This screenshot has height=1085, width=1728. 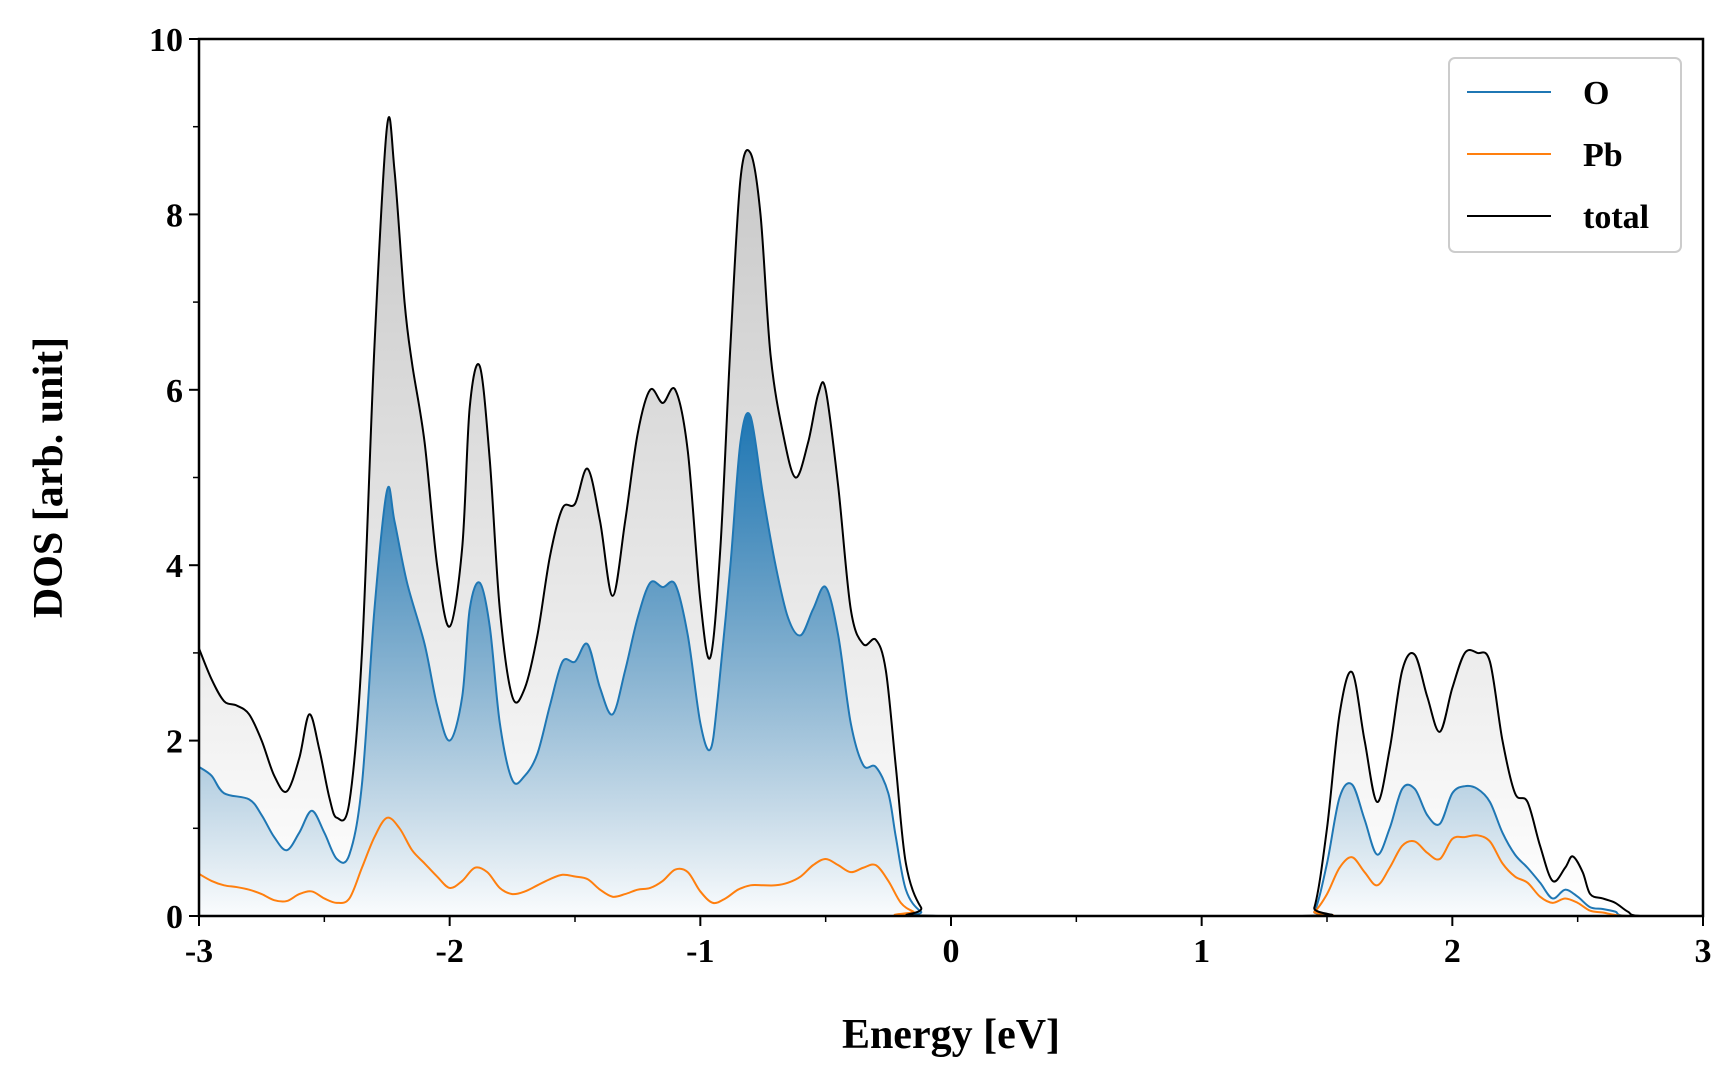 What do you see at coordinates (951, 951) in the screenshot?
I see `x-tick-label: 0` at bounding box center [951, 951].